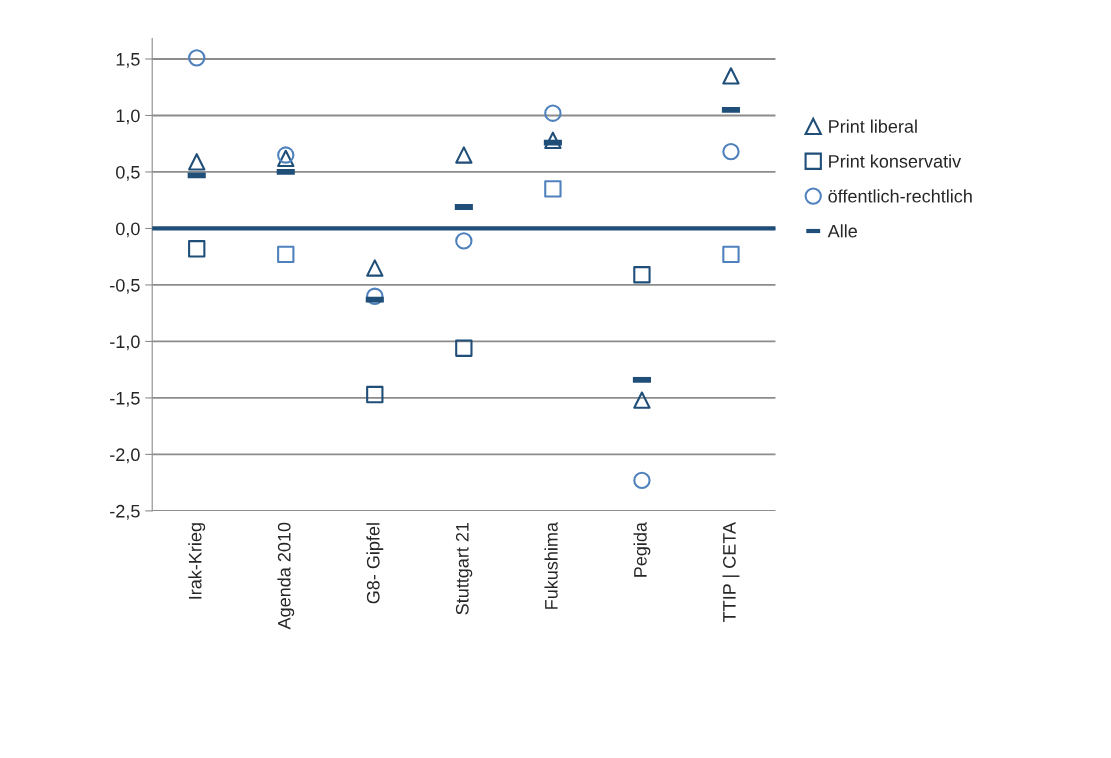  What do you see at coordinates (197, 561) in the screenshot?
I see `x-tick-label: Irak-Krieg` at bounding box center [197, 561].